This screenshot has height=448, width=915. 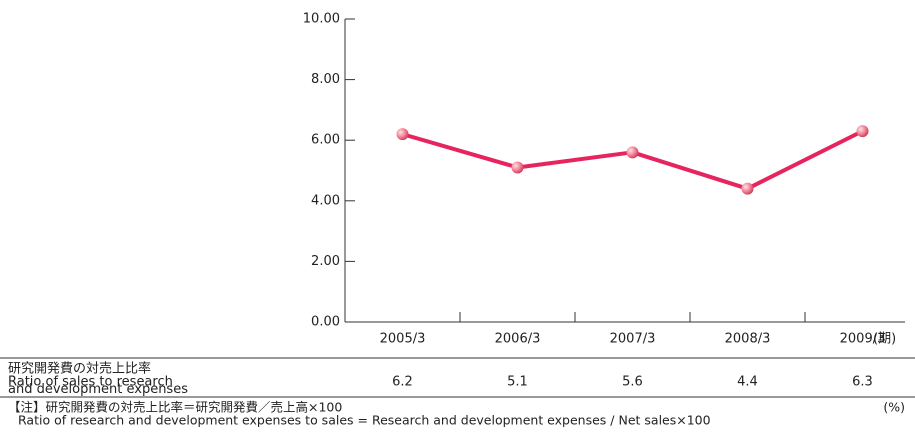 What do you see at coordinates (862, 382) in the screenshot?
I see `table-value: 6.3` at bounding box center [862, 382].